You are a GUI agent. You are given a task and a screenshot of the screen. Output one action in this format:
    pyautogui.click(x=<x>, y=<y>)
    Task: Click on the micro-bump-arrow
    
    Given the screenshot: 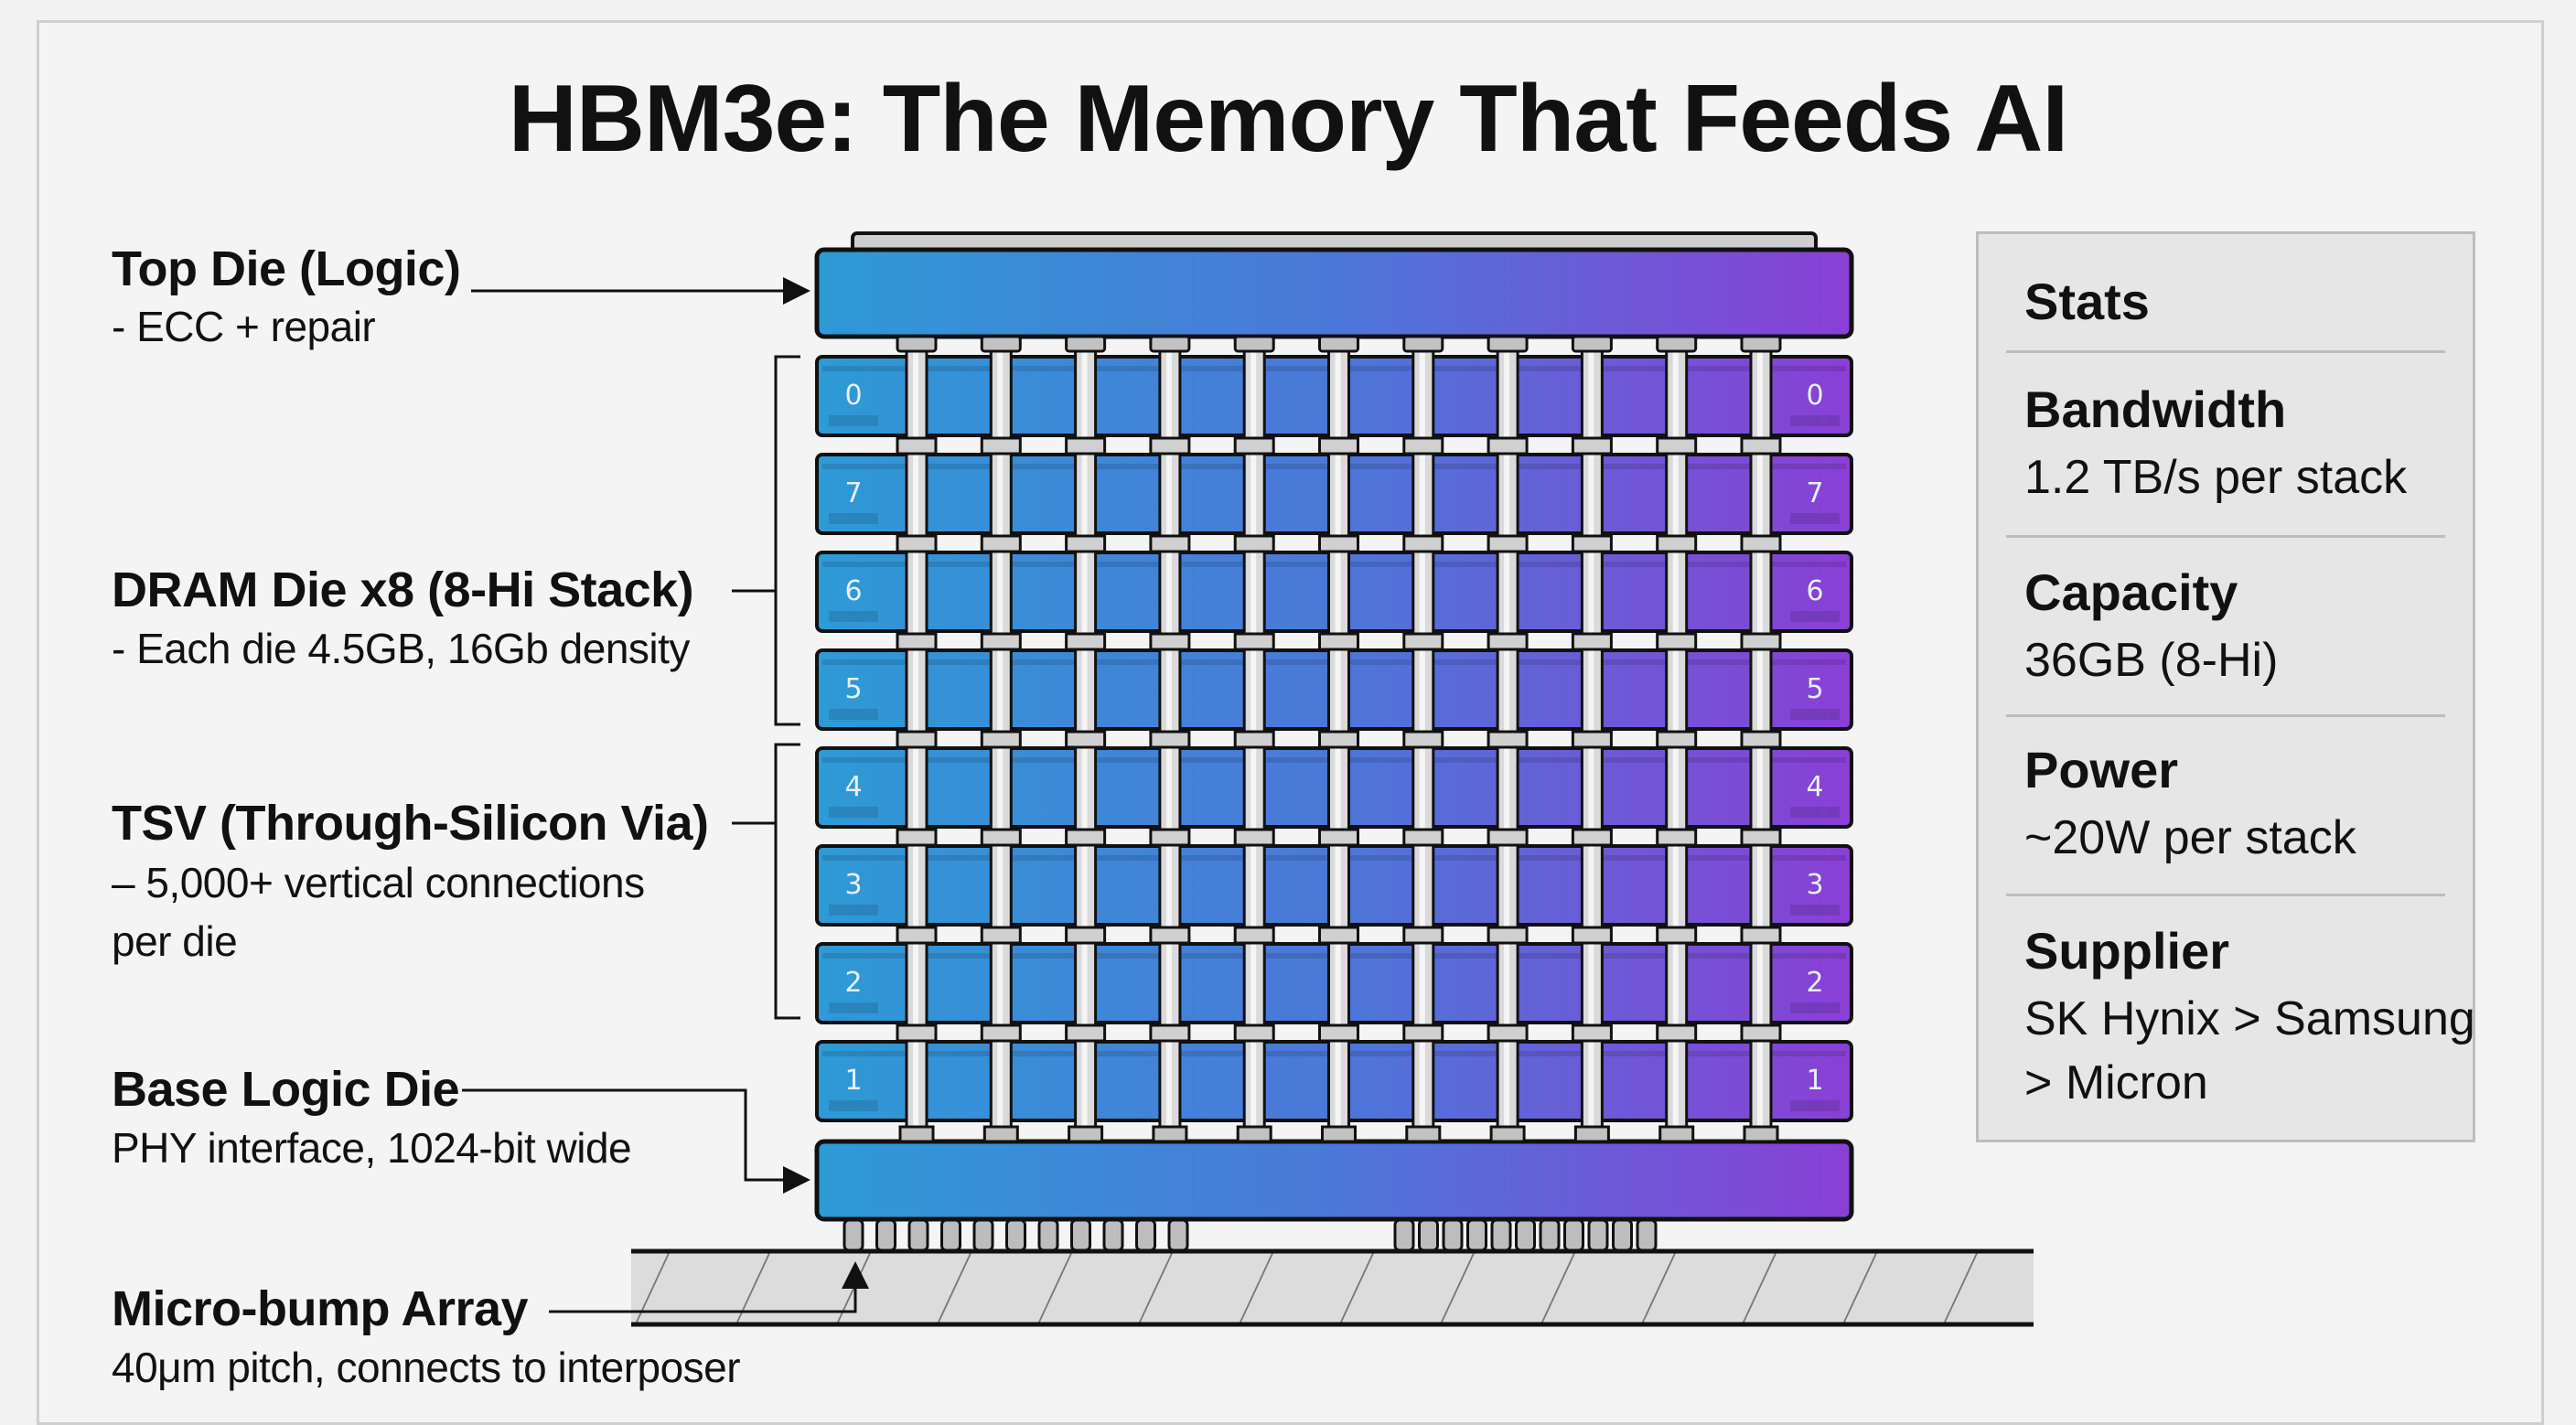 What is the action you would take?
    pyautogui.click(x=709, y=1287)
    